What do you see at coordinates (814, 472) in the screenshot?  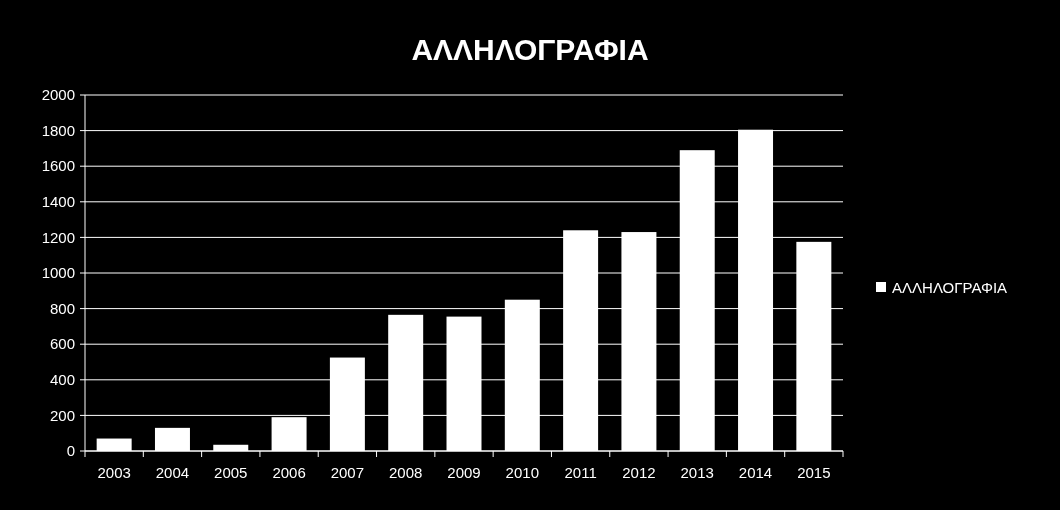 I see `x-tick-label: 2015` at bounding box center [814, 472].